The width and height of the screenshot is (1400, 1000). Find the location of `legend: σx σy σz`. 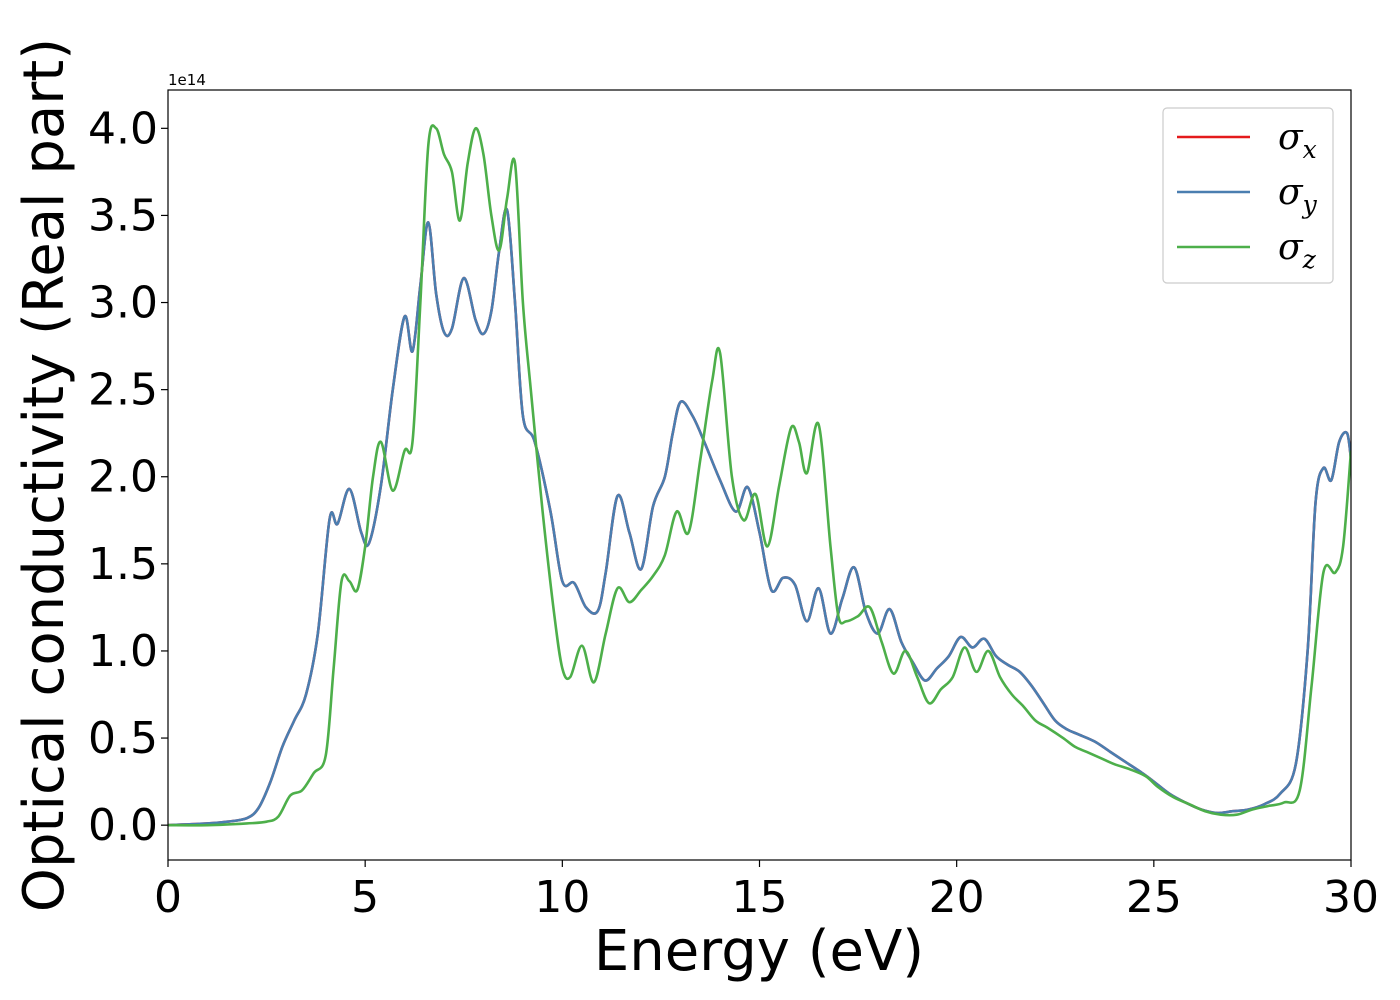

legend: σx σy σz is located at coordinates (1248, 195).